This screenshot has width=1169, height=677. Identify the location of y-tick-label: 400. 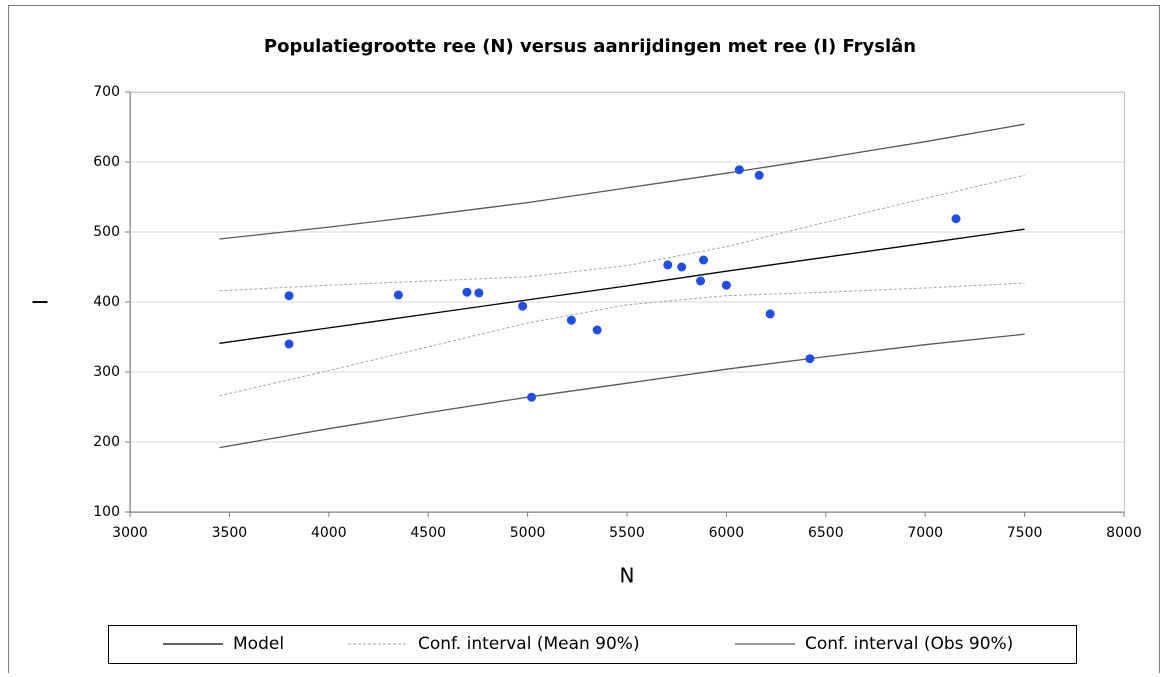
(106, 302).